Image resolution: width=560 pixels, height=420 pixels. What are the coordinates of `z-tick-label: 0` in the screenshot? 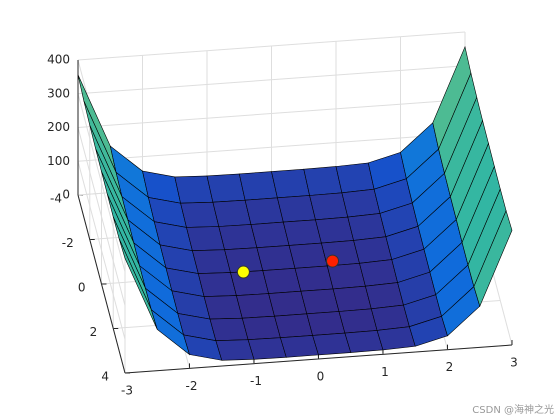 It's located at (66, 195).